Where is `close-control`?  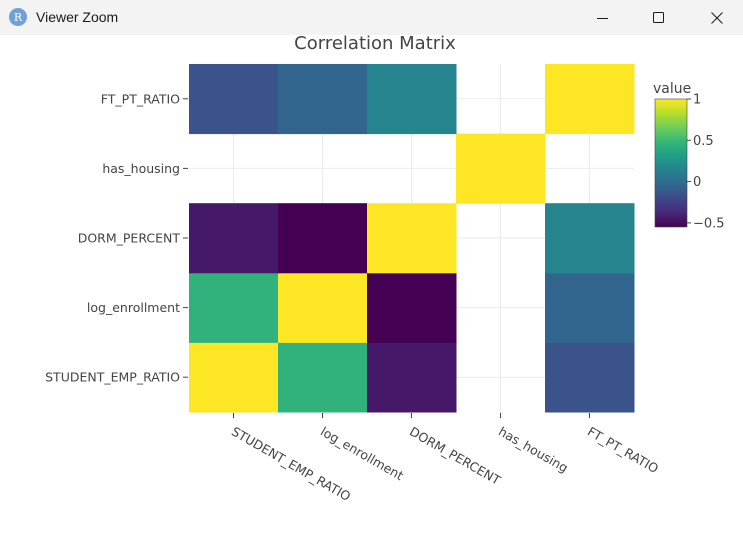 close-control is located at coordinates (717, 17).